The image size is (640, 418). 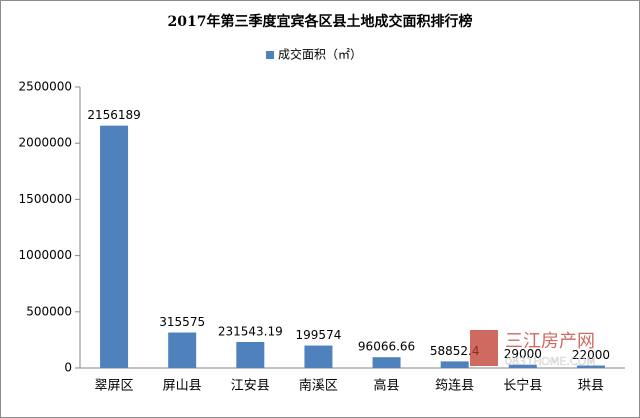 What do you see at coordinates (484, 348) in the screenshot?
I see `watermark-logo` at bounding box center [484, 348].